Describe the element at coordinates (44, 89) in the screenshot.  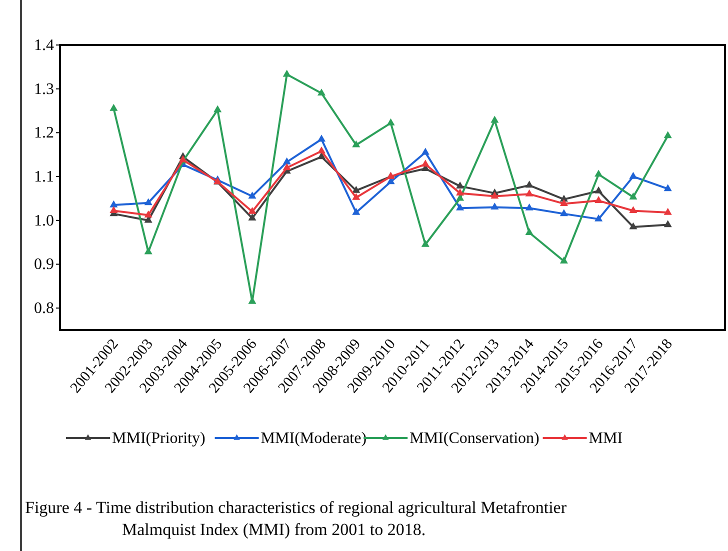
I see `y-tick-label: 1.3` at that location.